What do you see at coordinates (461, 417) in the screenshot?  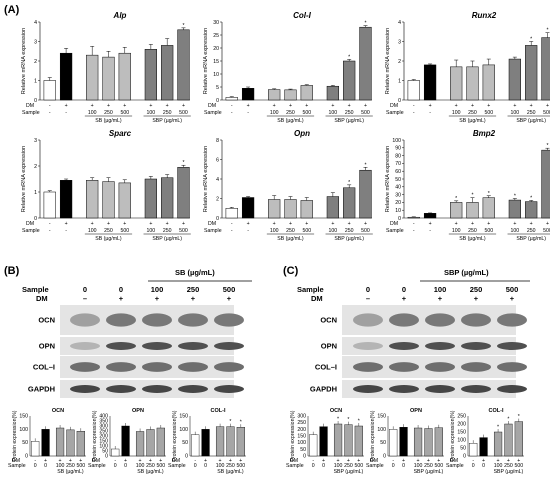 I see `y-tick-label: 250` at bounding box center [461, 417].